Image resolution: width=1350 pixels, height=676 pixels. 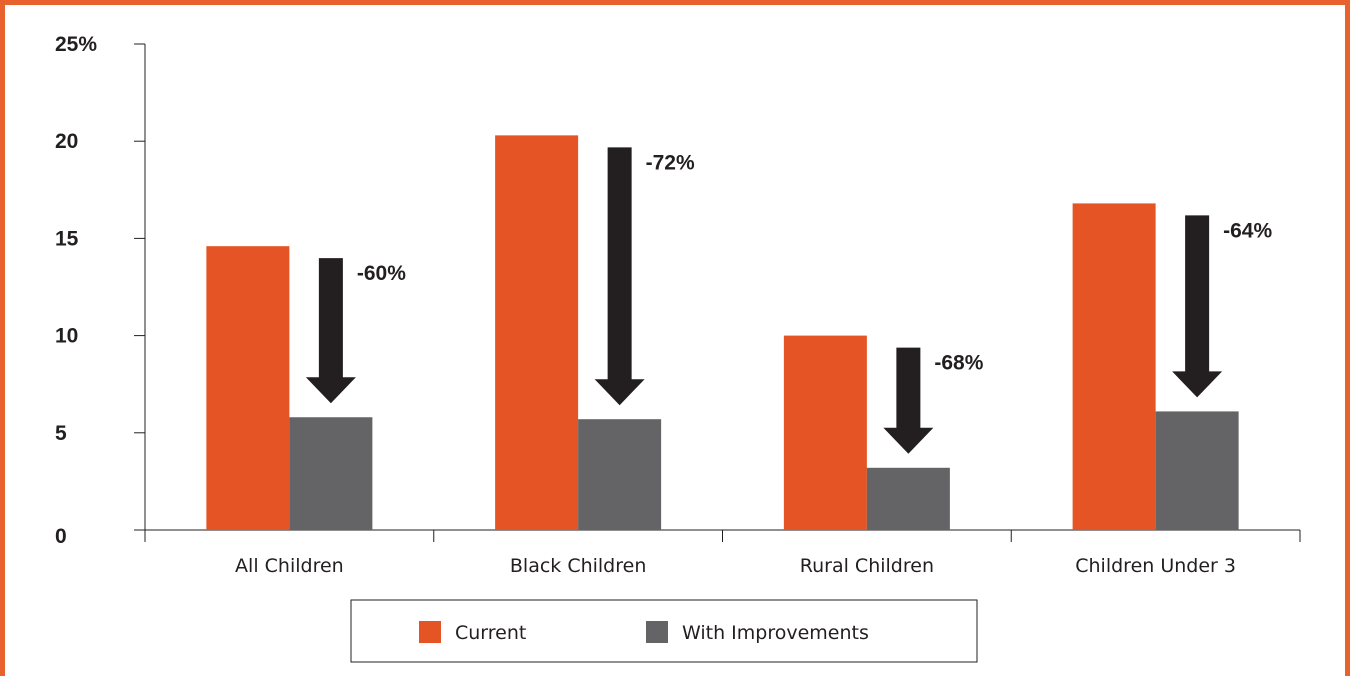 What do you see at coordinates (100, 290) in the screenshot?
I see `y-axis: 0 5 10 15 20 25%` at bounding box center [100, 290].